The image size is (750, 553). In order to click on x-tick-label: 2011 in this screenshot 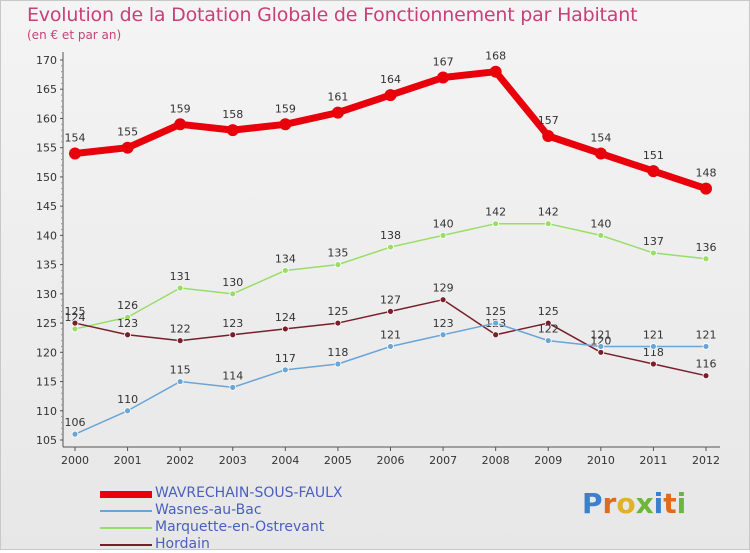, I will do `click(653, 460)`.